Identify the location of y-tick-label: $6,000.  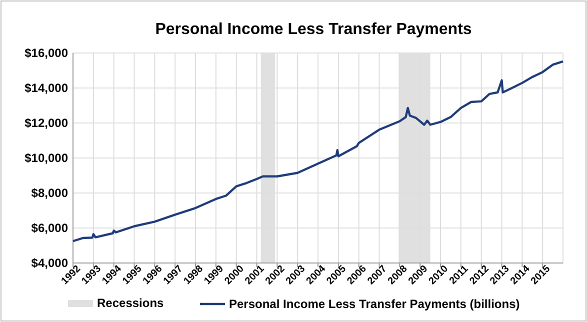
(49, 228).